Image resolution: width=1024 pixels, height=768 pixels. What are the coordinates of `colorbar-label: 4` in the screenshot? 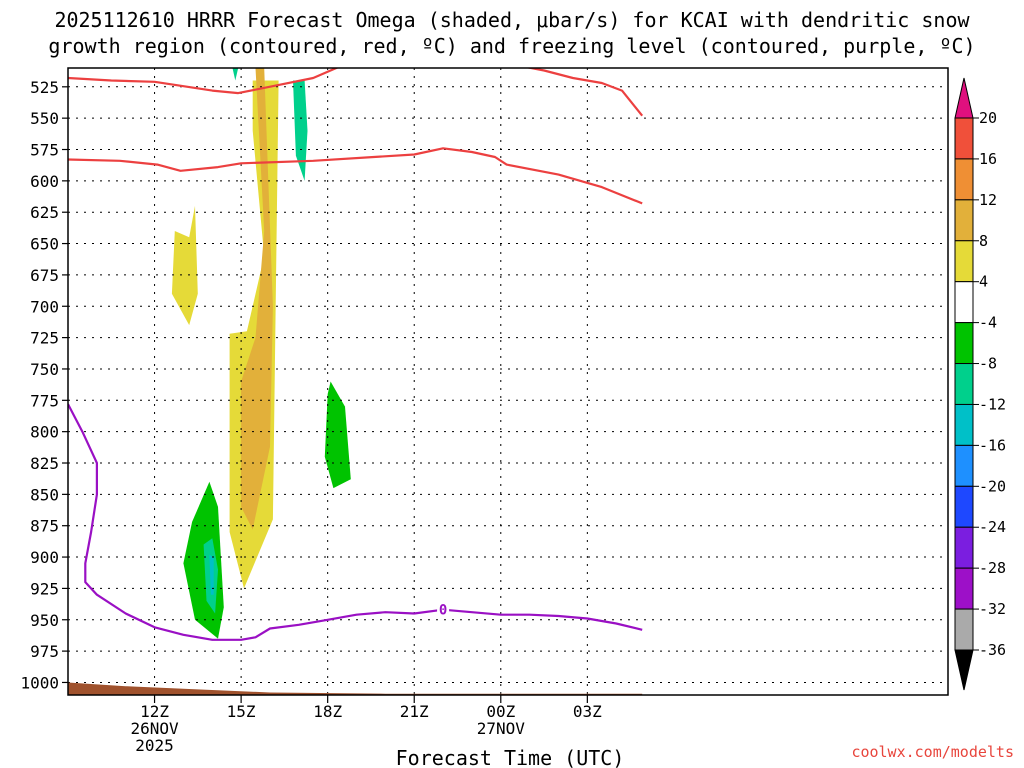 It's located at (983, 282).